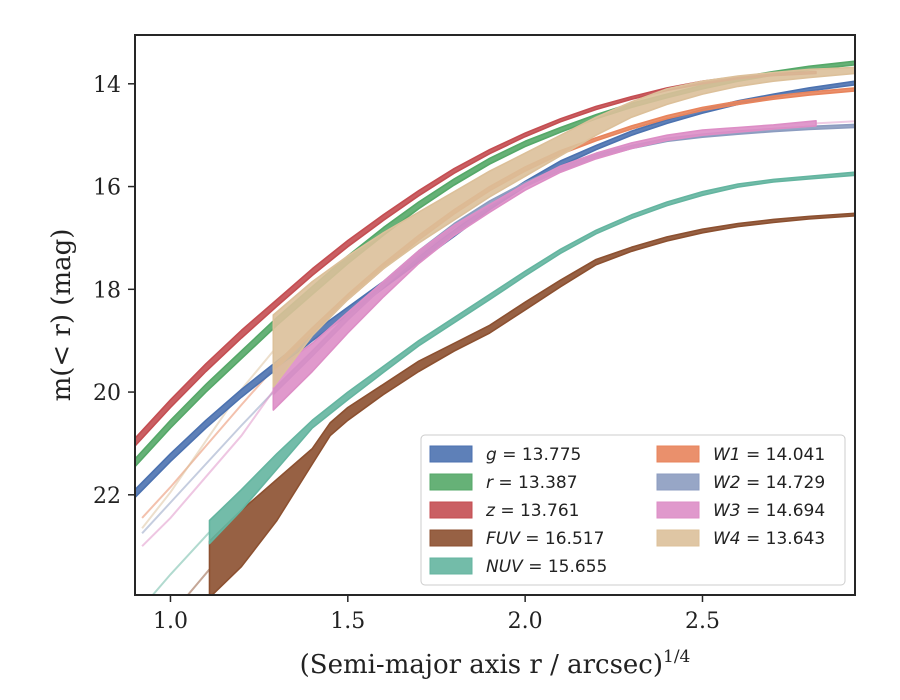  I want to click on legend-label-g: g = 13.775, so click(533, 455).